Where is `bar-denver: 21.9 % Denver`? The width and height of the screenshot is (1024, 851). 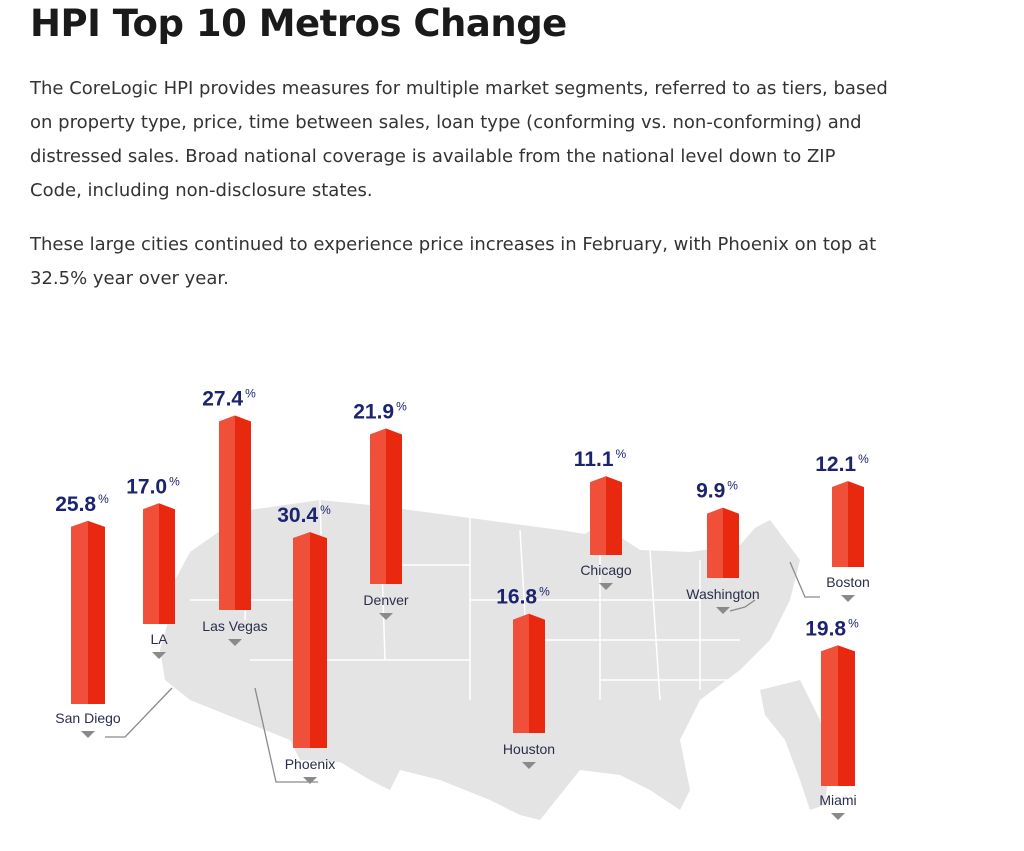 bar-denver: 21.9 % Denver is located at coordinates (381, 510).